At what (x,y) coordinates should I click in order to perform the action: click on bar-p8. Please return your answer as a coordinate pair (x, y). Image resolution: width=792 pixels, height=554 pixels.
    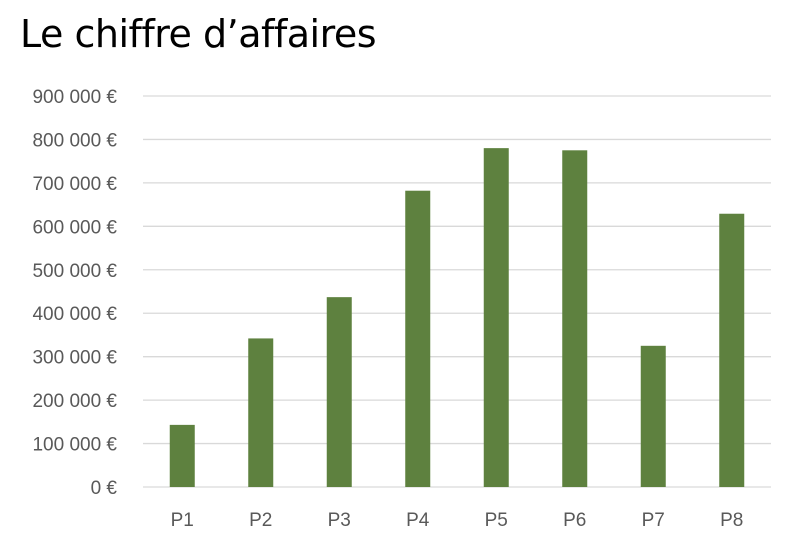
    Looking at the image, I should click on (732, 350).